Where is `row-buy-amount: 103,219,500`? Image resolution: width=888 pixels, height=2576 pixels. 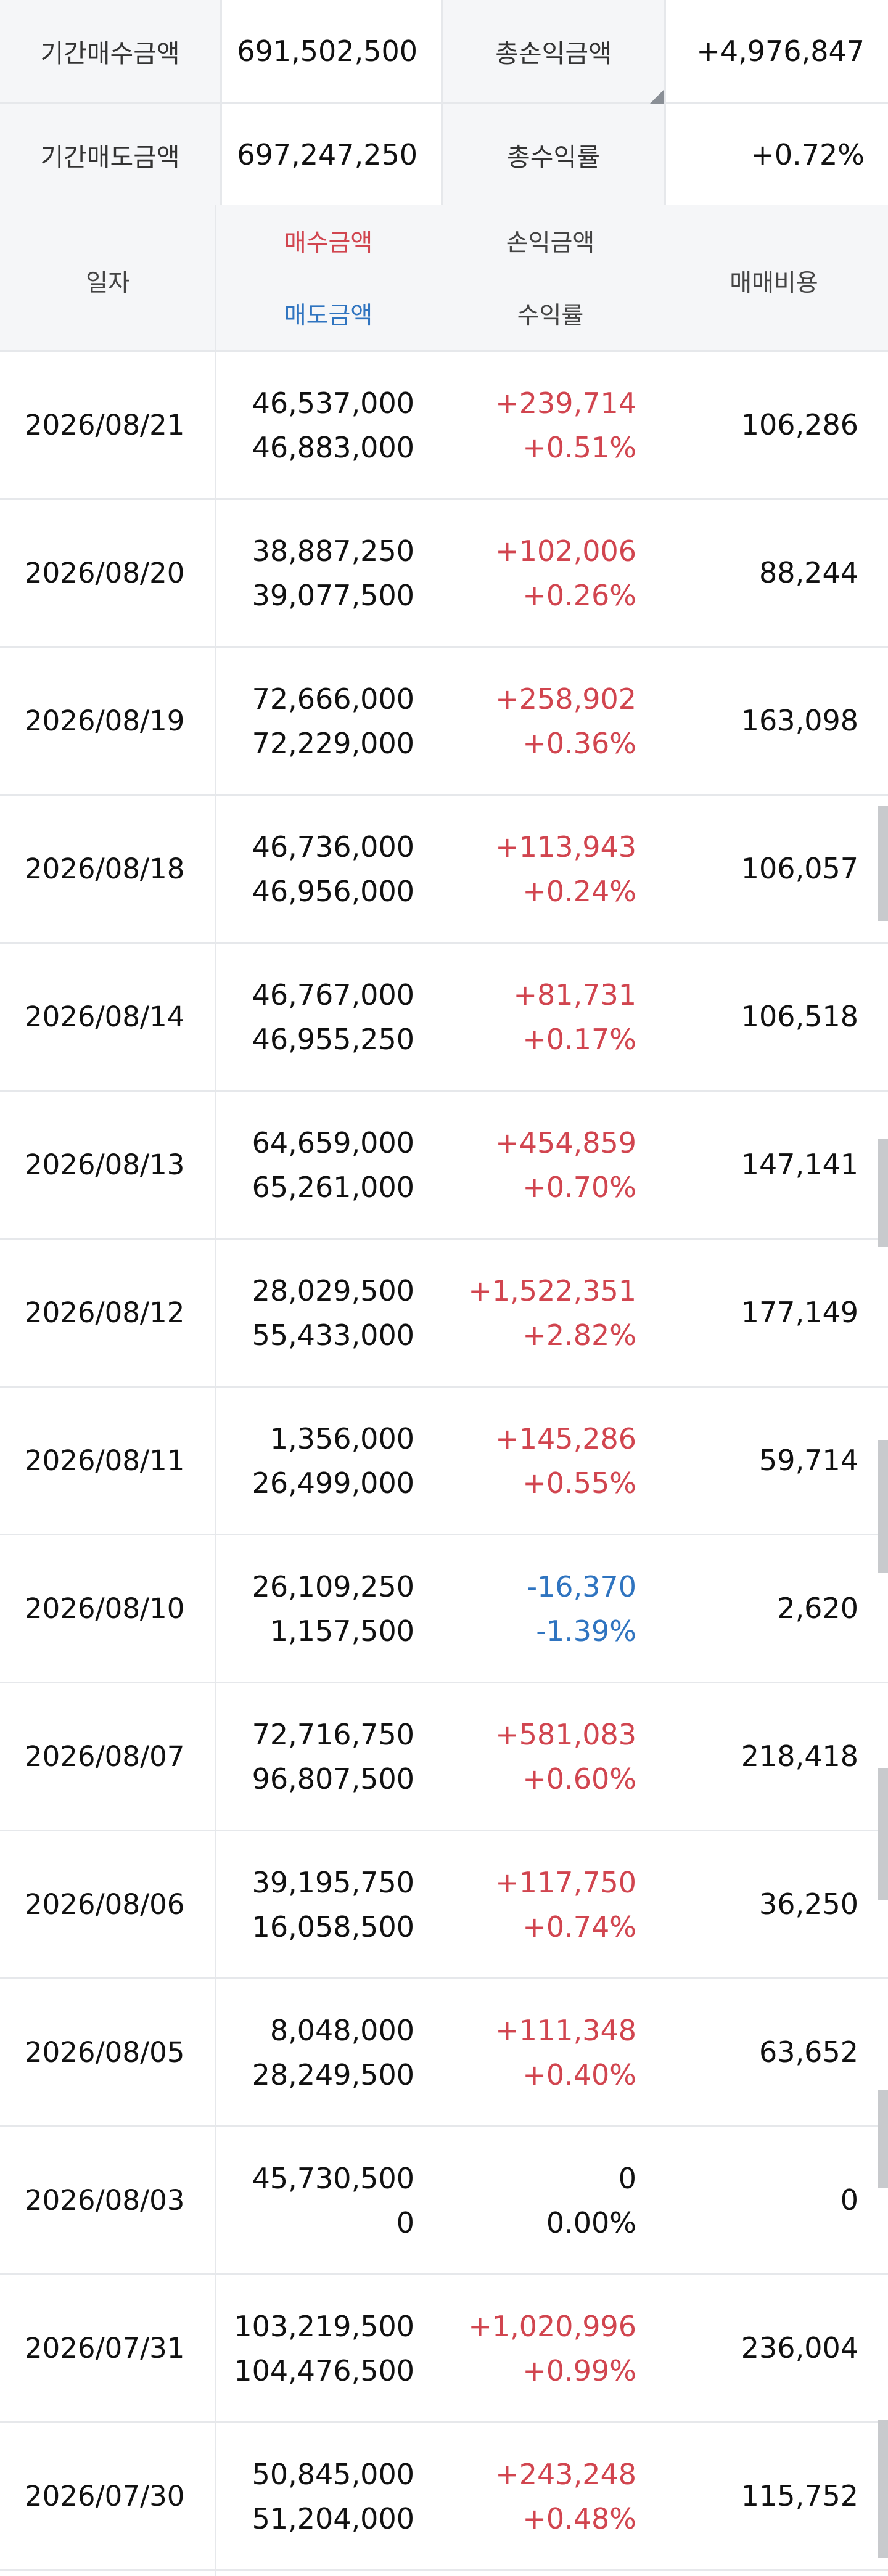 row-buy-amount: 103,219,500 is located at coordinates (324, 2326).